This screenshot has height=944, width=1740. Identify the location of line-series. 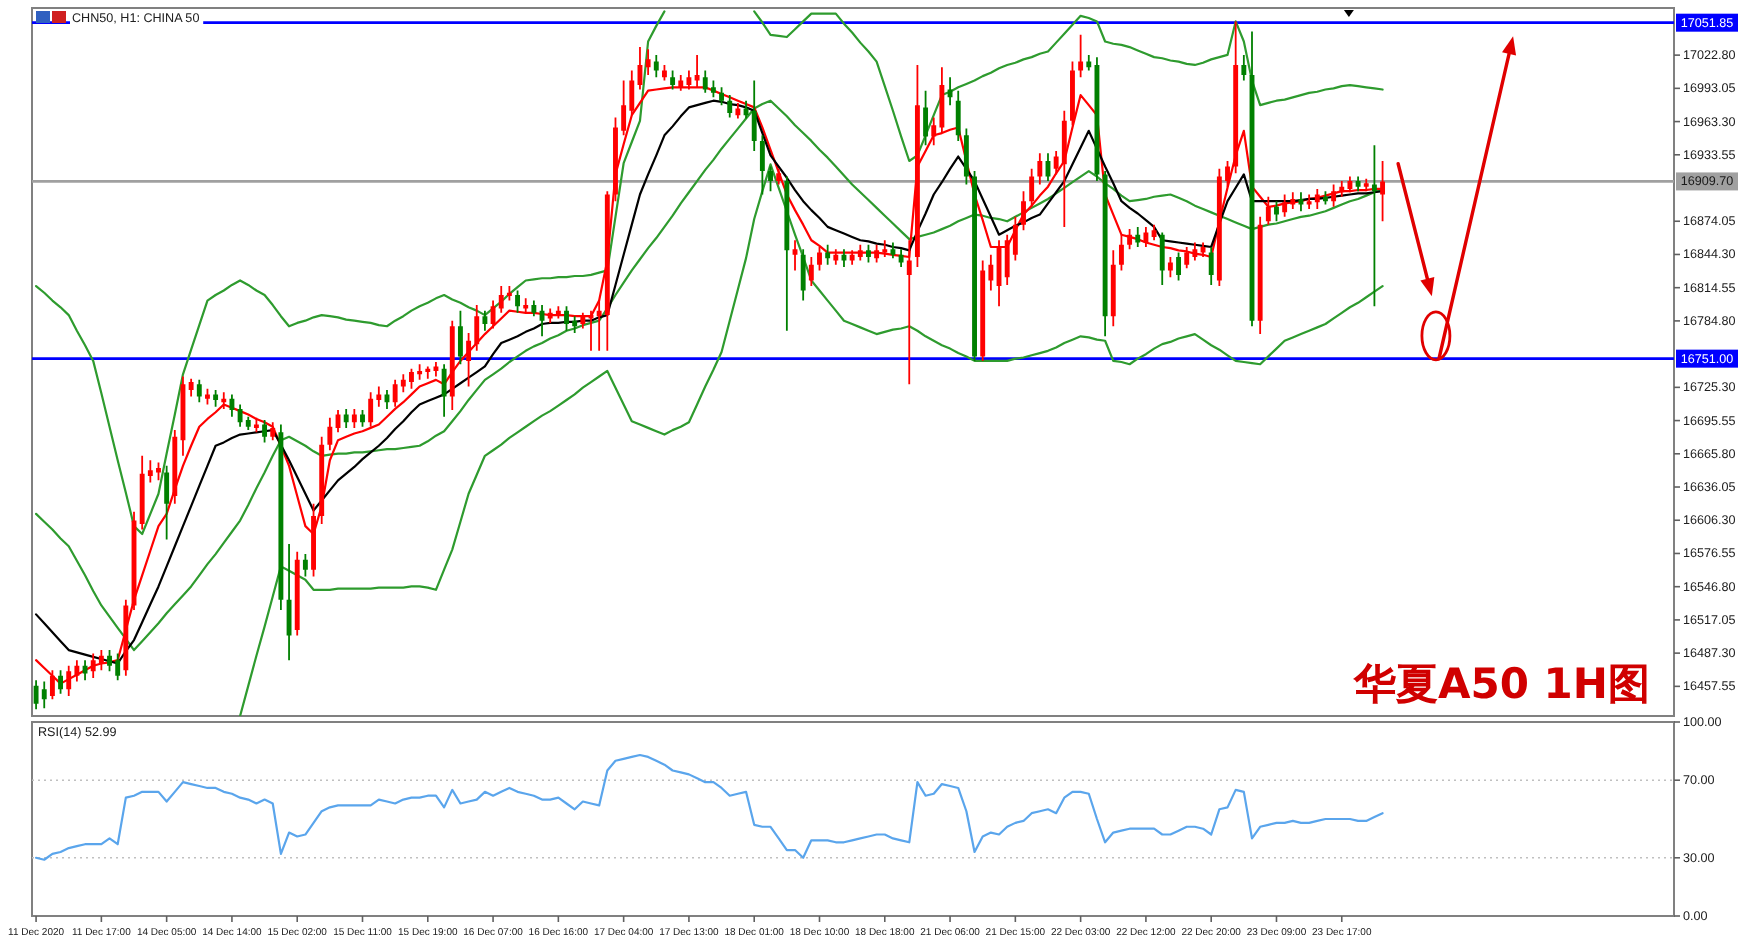
(709, 807).